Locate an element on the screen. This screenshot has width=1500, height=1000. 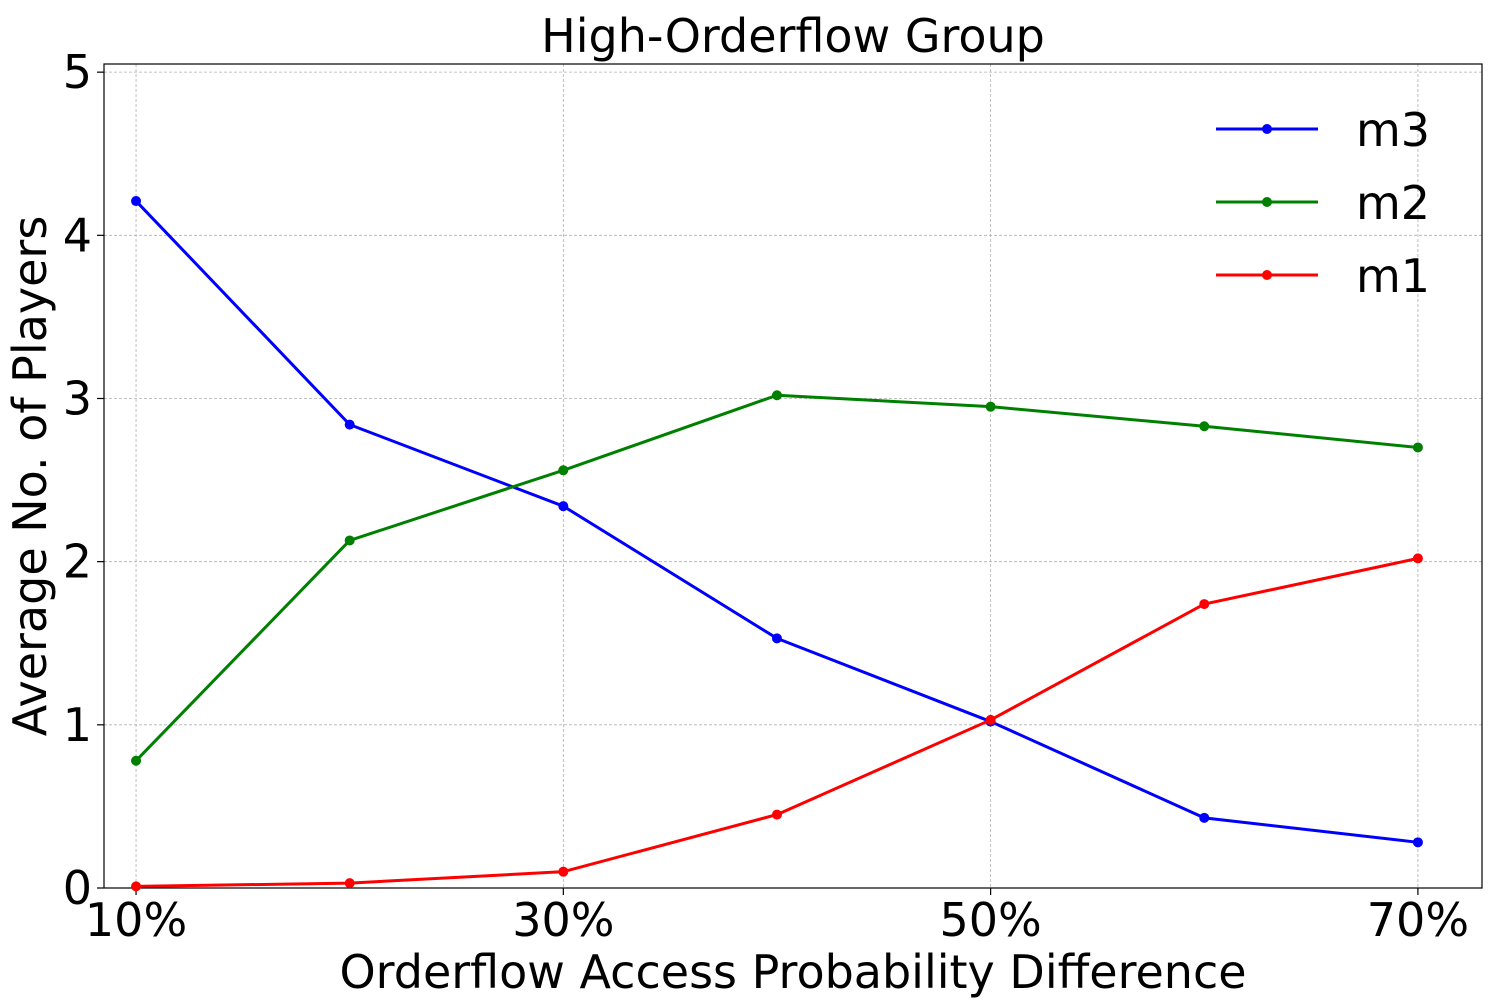
y-tick-label: 5 is located at coordinates (77, 72).